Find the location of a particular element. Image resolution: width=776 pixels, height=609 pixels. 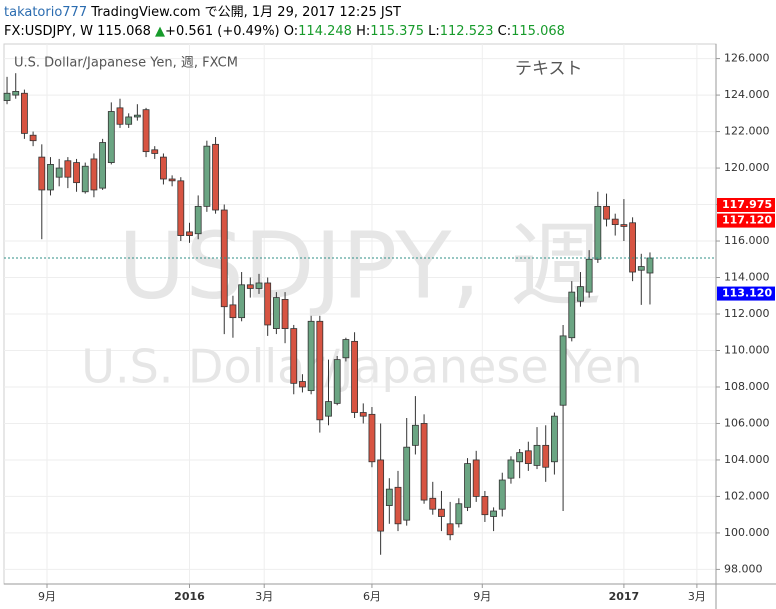

symbol: FX:USDJPY, W is located at coordinates (48, 31).